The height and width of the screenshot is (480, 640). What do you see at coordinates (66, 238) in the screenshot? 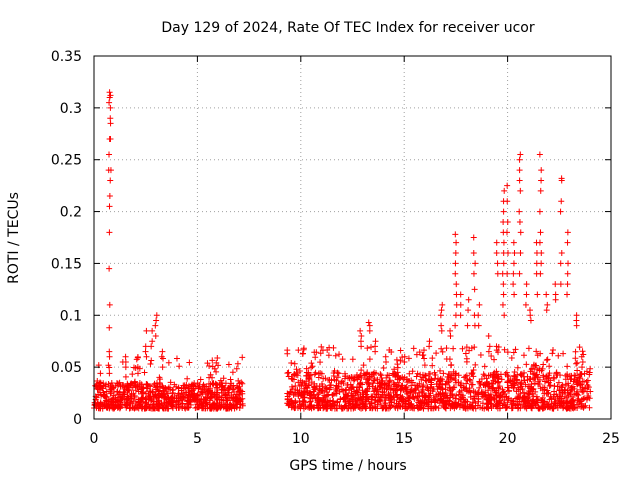
I see `y-tick-labels: 0 0.05 0.1 0.15 0.2 0.25 0.3 0.35` at bounding box center [66, 238].